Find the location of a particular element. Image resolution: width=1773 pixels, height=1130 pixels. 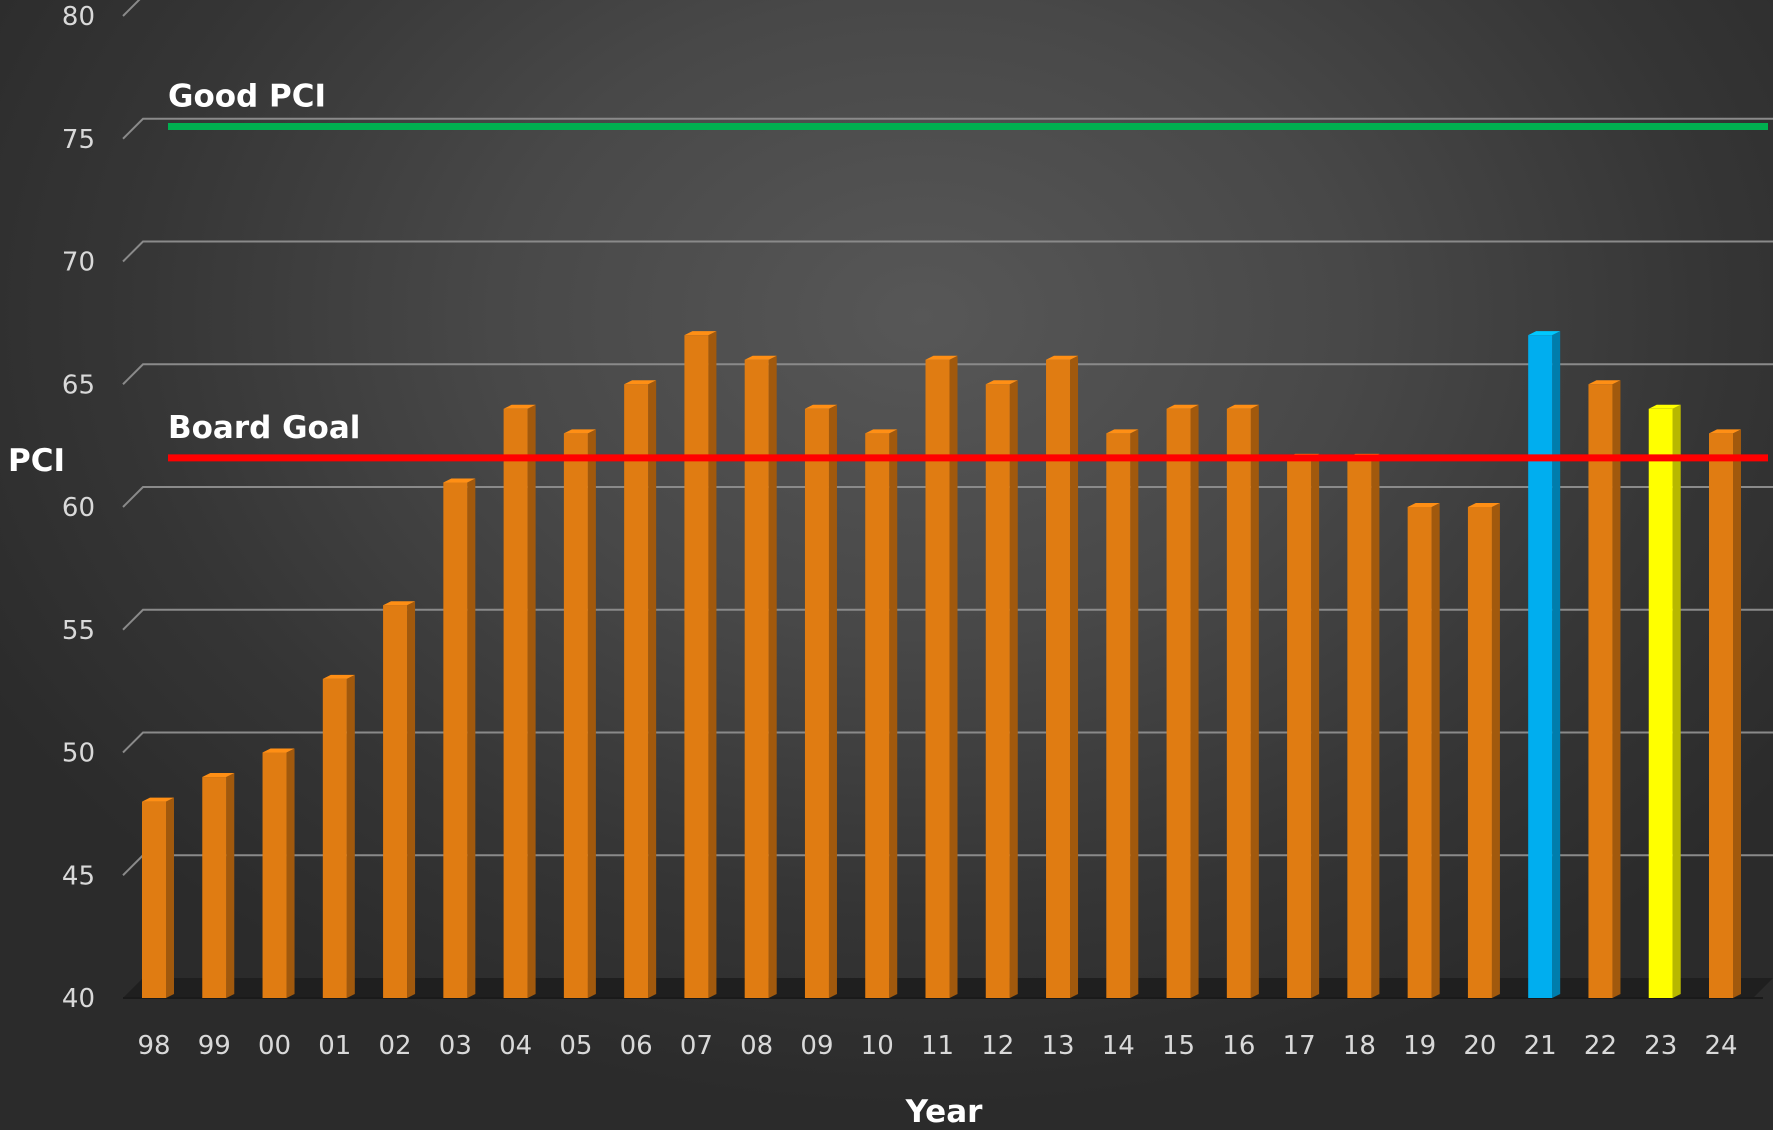

x-tick-label: 11 is located at coordinates (937, 1046).